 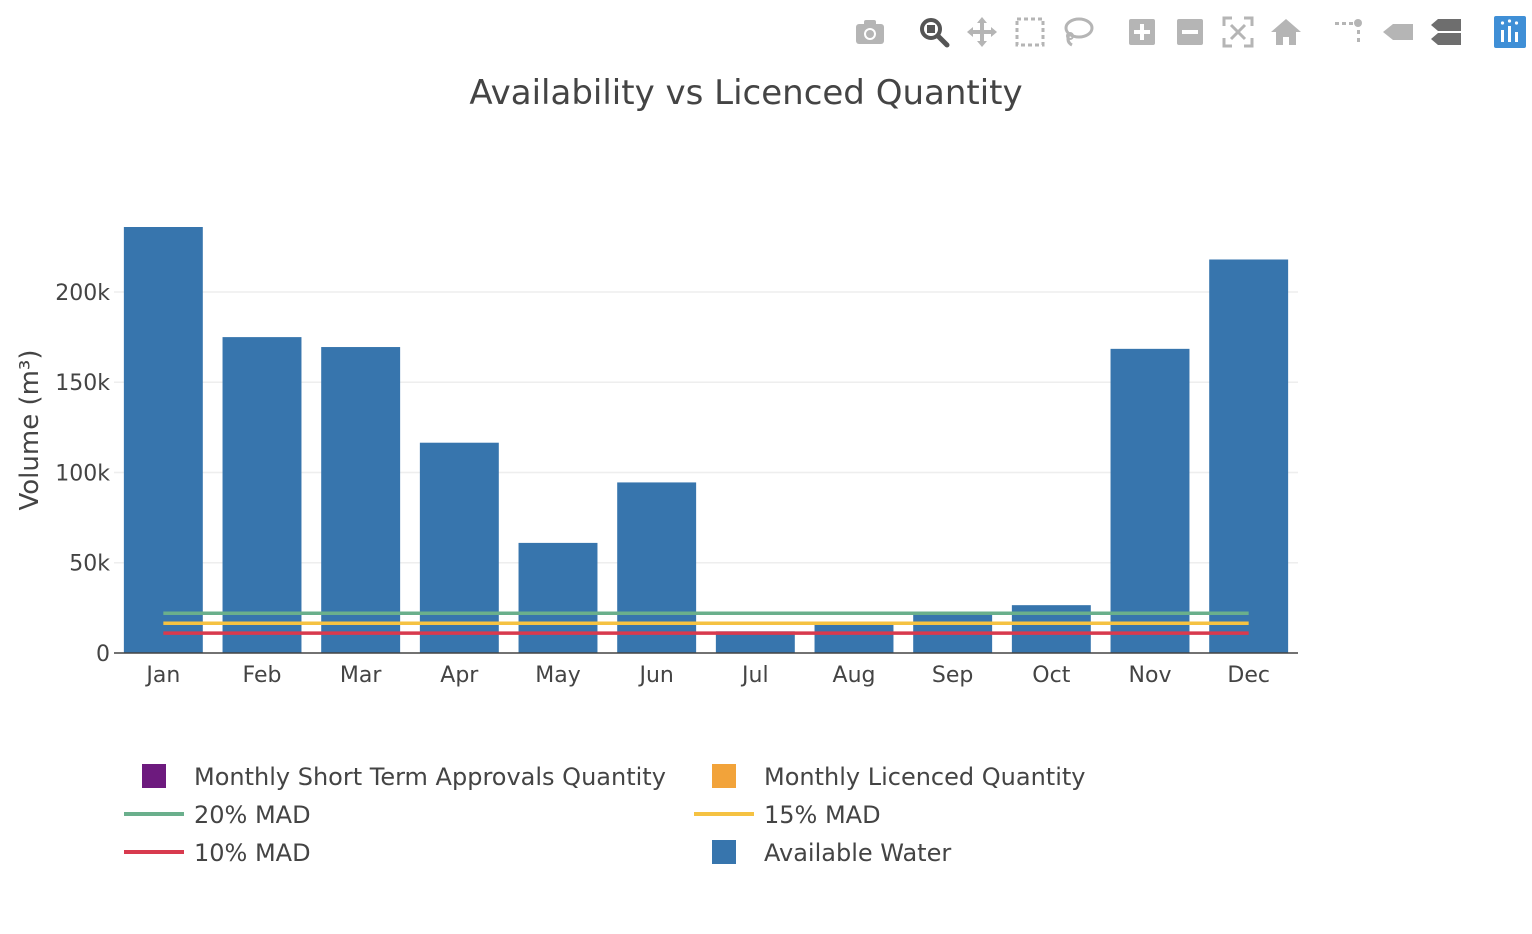 What do you see at coordinates (459, 675) in the screenshot?
I see `x-tick-label: Apr` at bounding box center [459, 675].